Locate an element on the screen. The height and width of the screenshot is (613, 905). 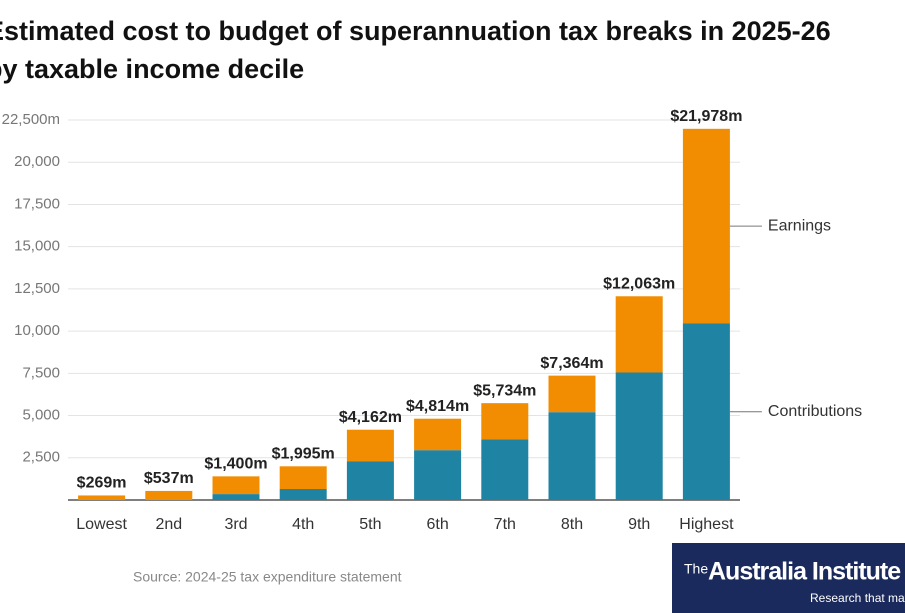
chart-subtitle: by taxable income decile is located at coordinates (152, 69).